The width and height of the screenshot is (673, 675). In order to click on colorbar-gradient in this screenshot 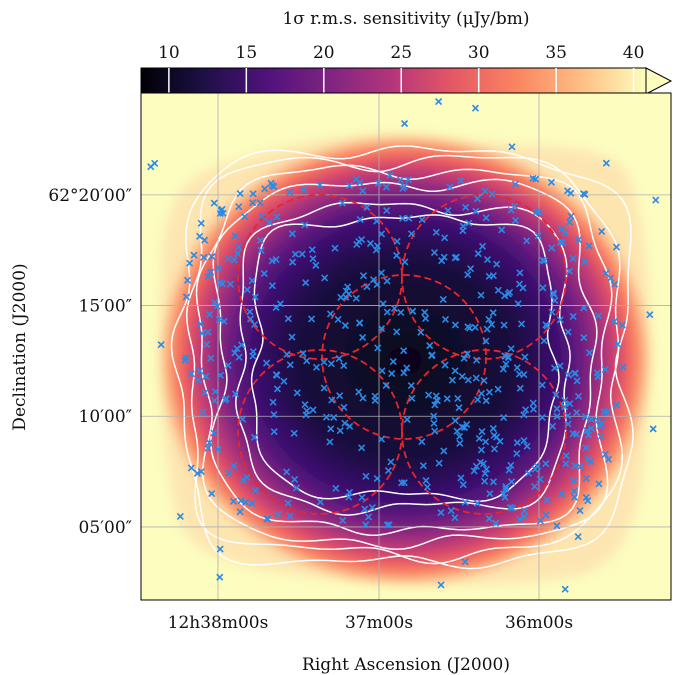, I will do `click(393, 81)`.